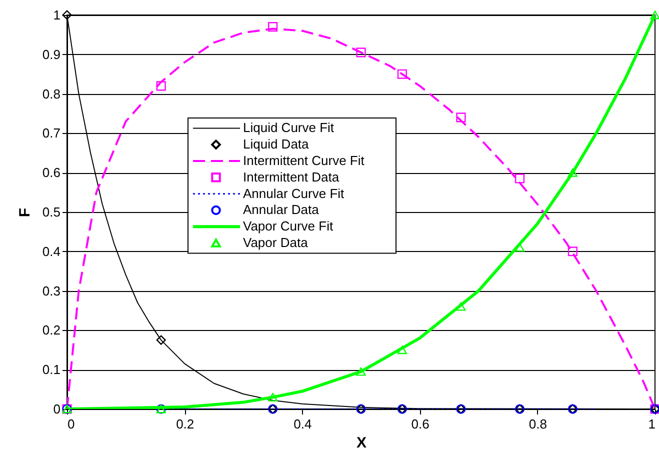  Describe the element at coordinates (420, 424) in the screenshot. I see `x-tick-label: 0.6` at that location.